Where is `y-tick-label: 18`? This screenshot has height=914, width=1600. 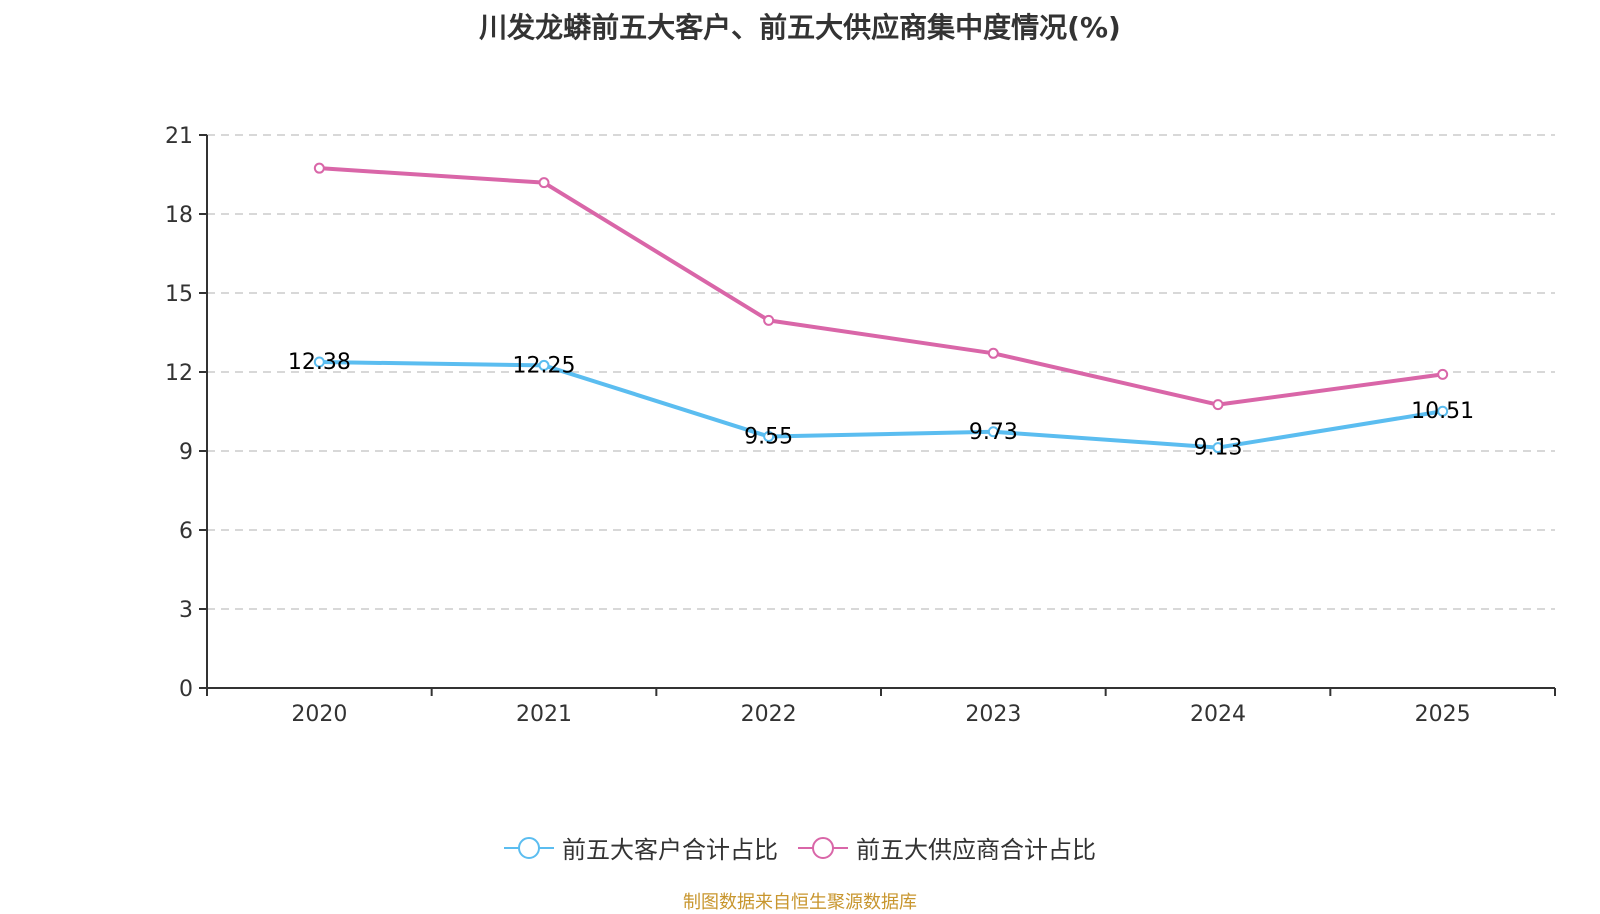
y-tick-label: 18 is located at coordinates (179, 215).